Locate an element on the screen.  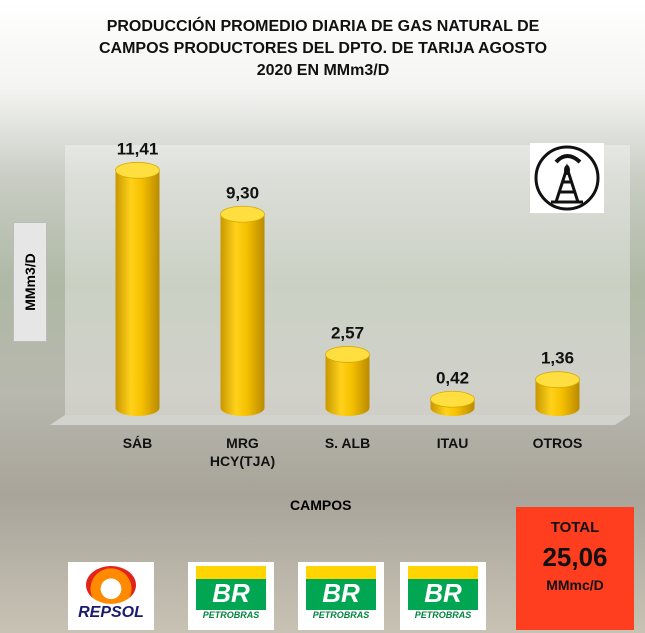
y-axis-label: MMm3/D is located at coordinates (30, 282).